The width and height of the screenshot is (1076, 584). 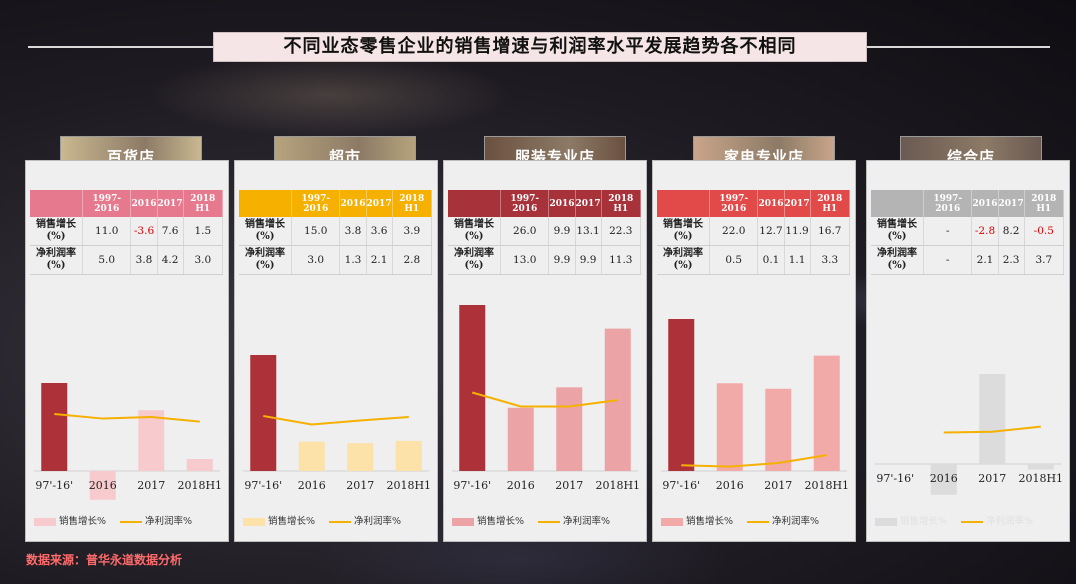 What do you see at coordinates (985, 260) in the screenshot?
I see `table-cell: 2.1` at bounding box center [985, 260].